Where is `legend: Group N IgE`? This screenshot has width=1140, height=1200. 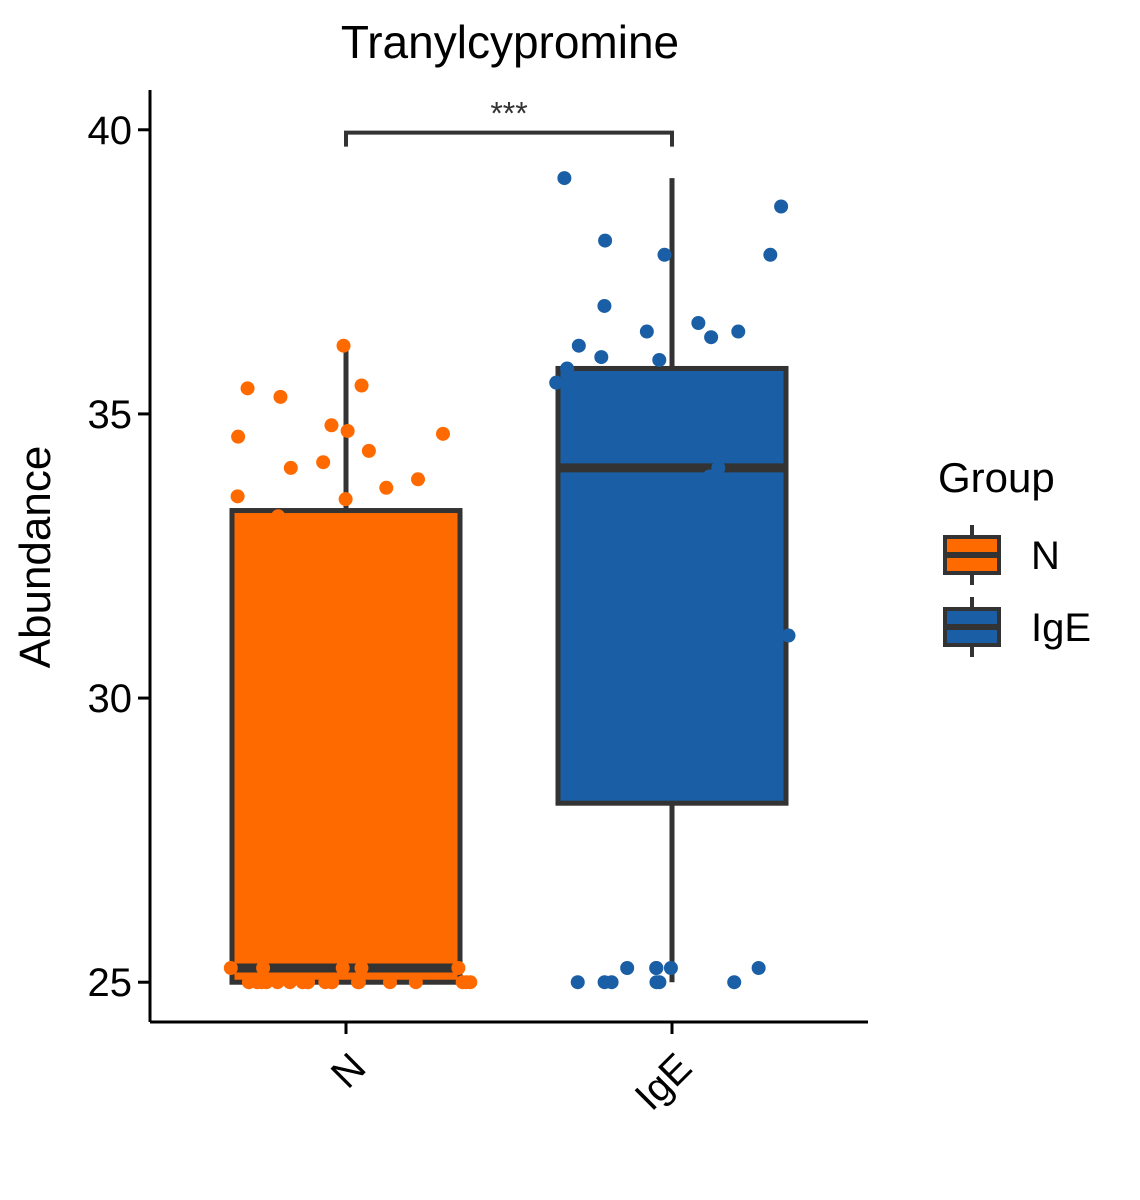
legend: Group N IgE is located at coordinates (1014, 555).